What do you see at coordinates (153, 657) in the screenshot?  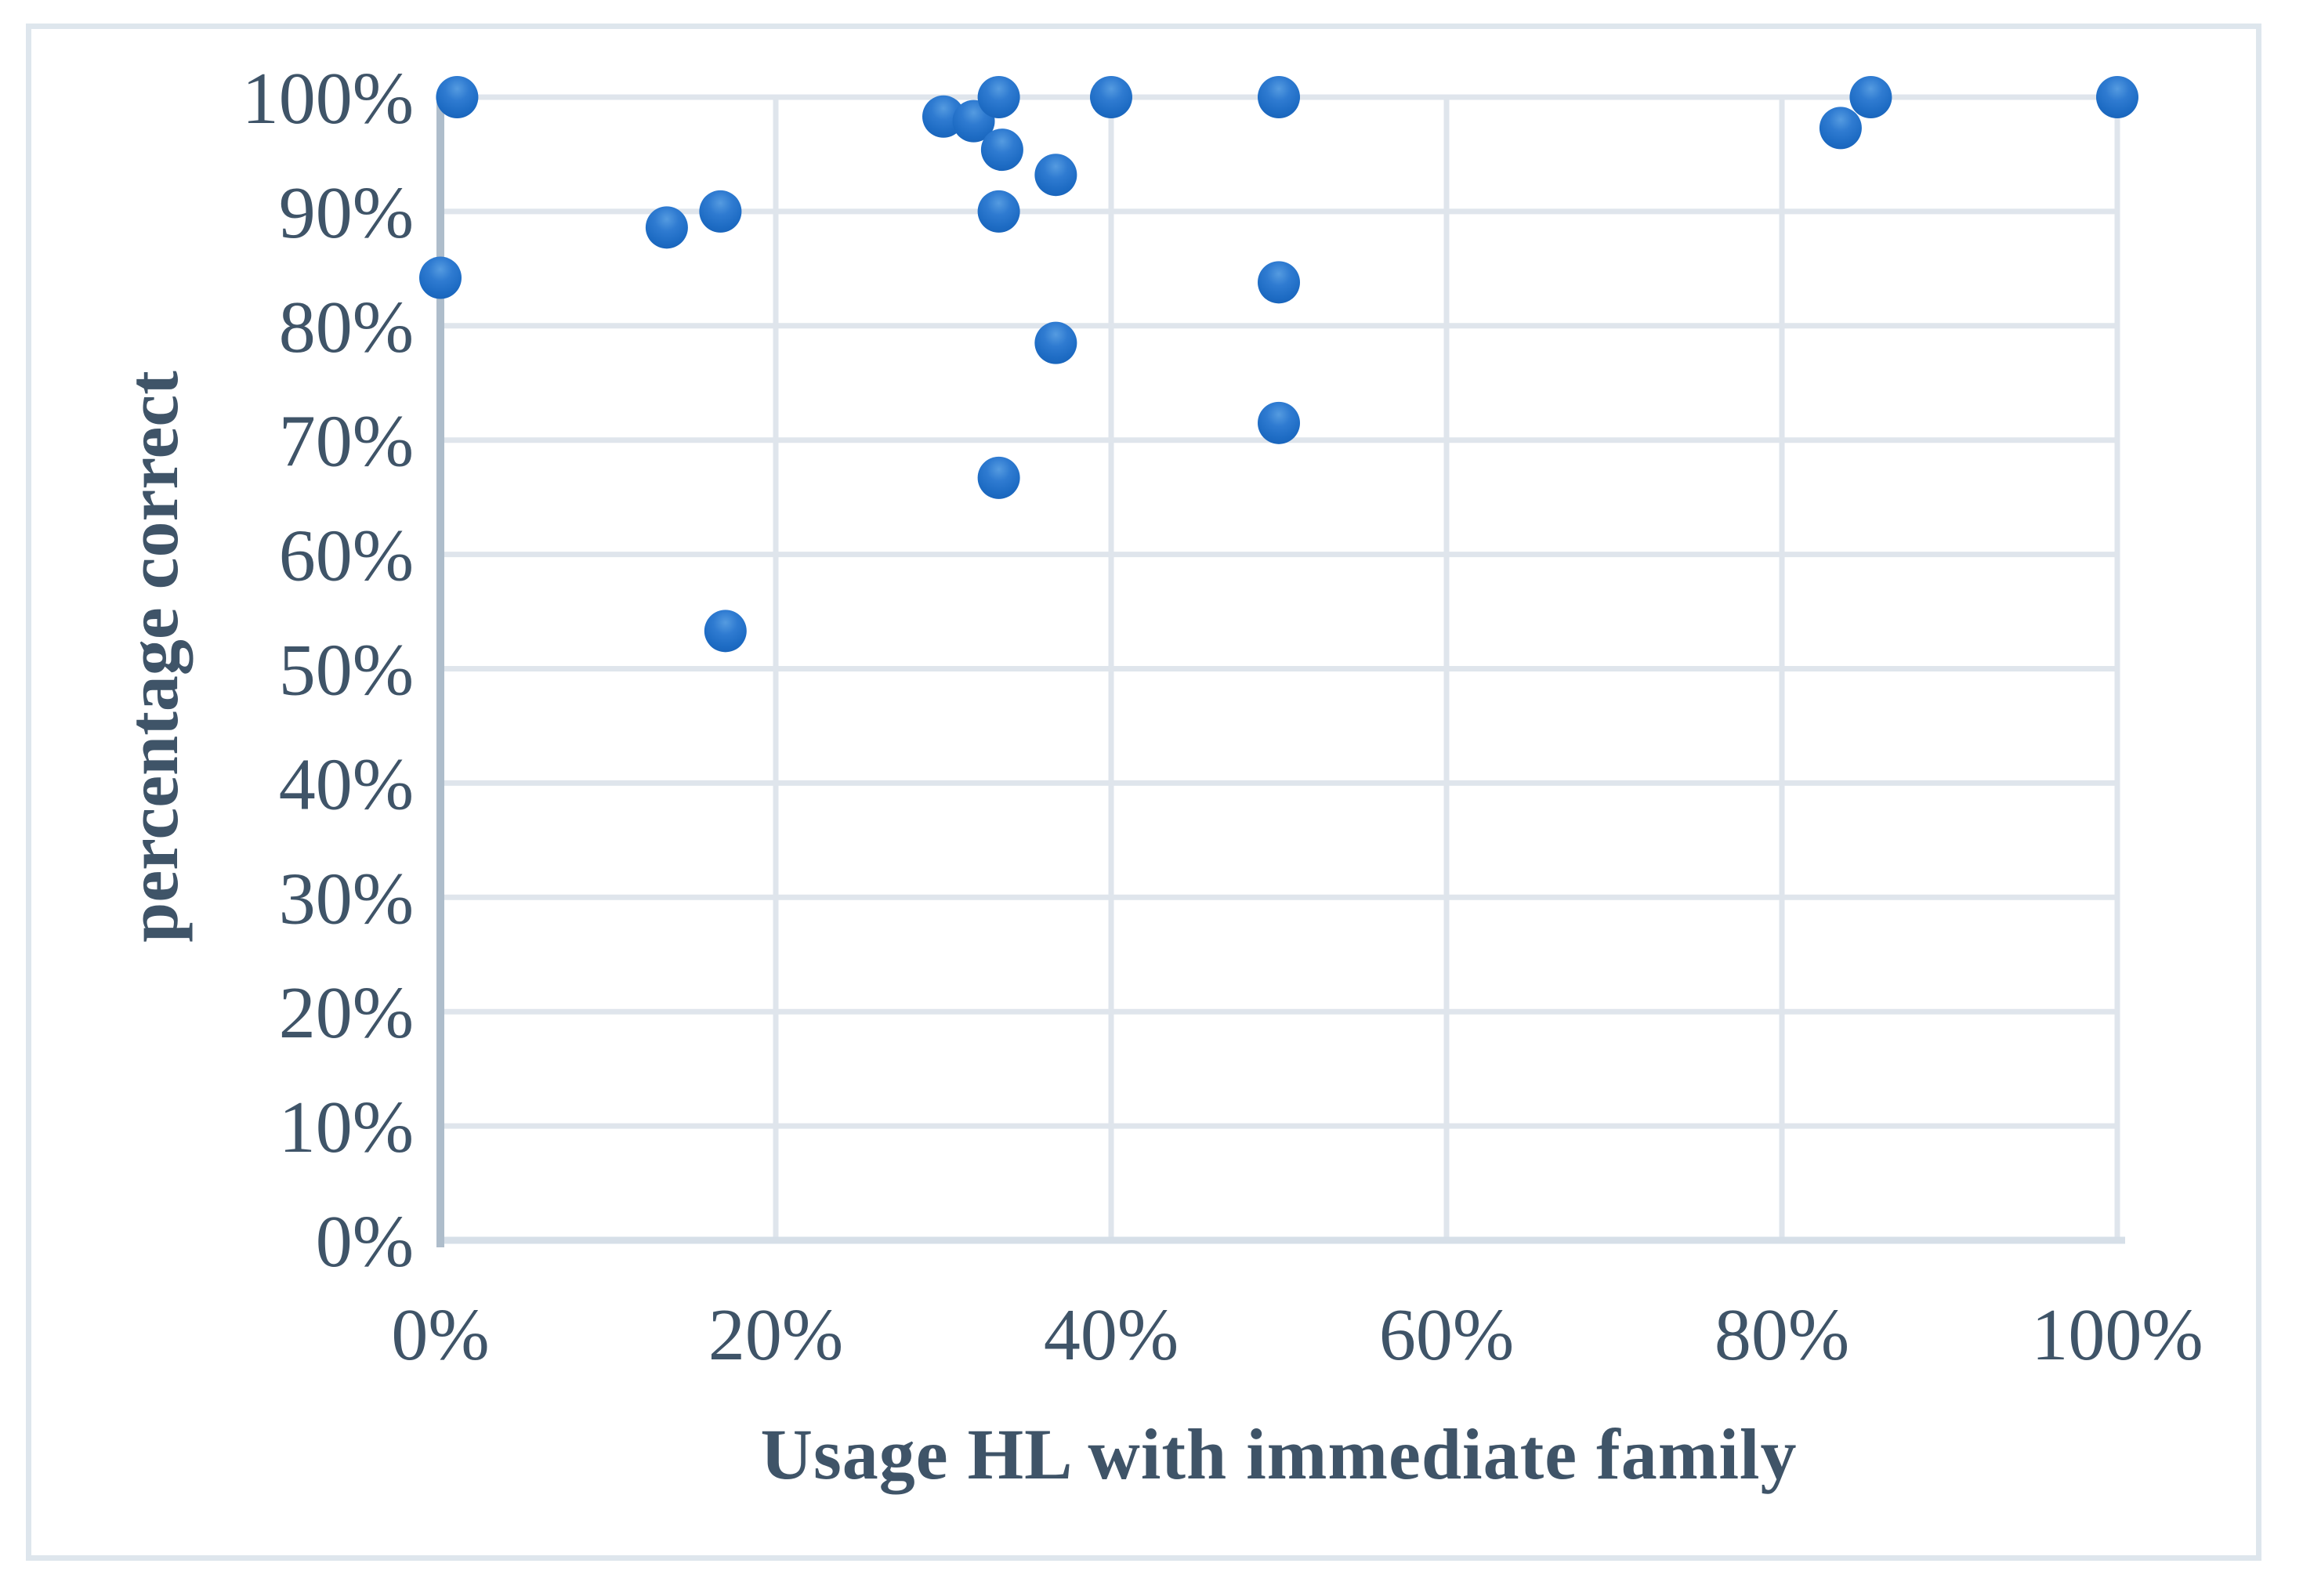 I see `y-axis-title: percentage correct` at bounding box center [153, 657].